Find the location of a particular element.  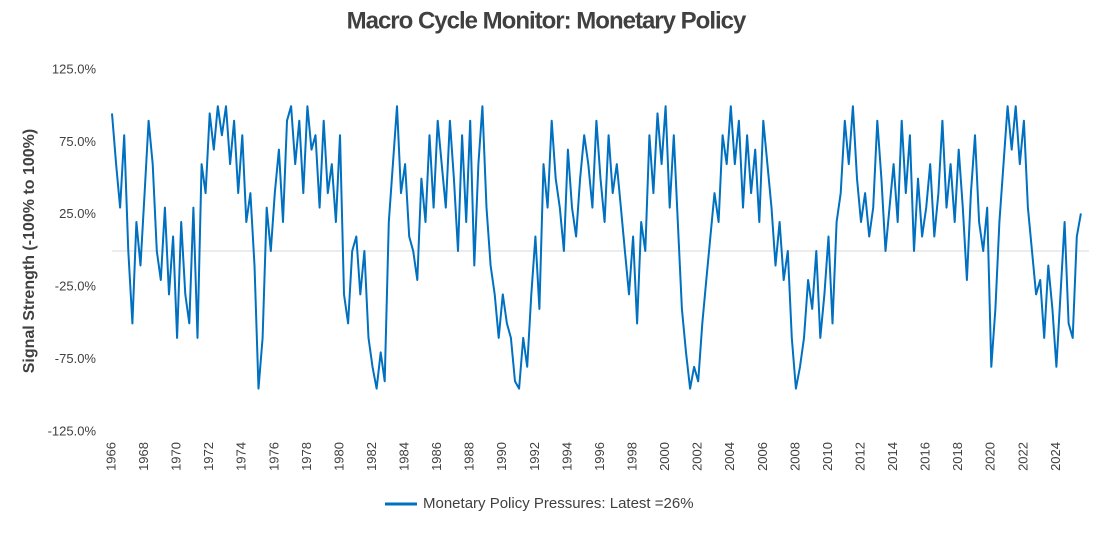

x-tick-label: 1982 is located at coordinates (371, 456).